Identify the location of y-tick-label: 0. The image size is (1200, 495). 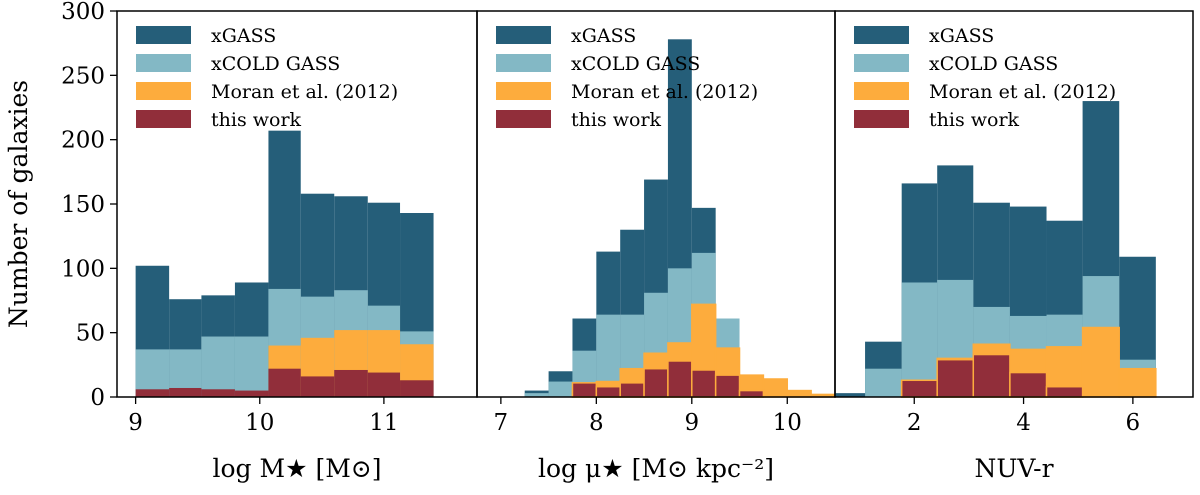
(97, 398).